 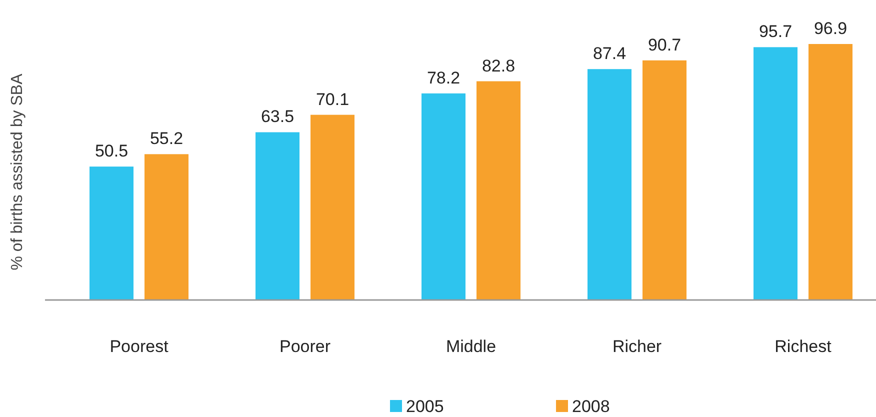 I want to click on data-label: 78.2, so click(x=443, y=78).